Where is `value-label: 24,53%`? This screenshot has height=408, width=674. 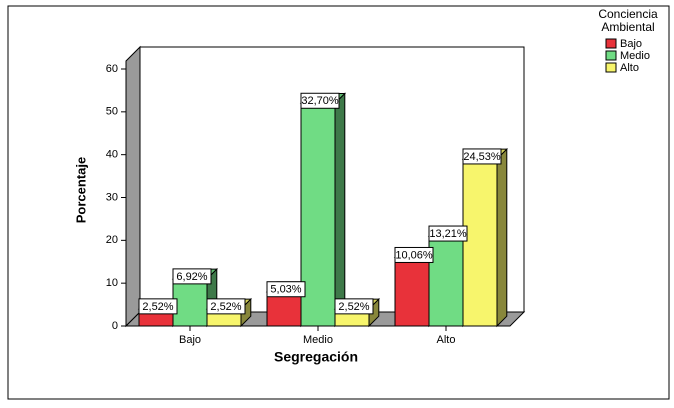
value-label: 24,53% is located at coordinates (482, 157).